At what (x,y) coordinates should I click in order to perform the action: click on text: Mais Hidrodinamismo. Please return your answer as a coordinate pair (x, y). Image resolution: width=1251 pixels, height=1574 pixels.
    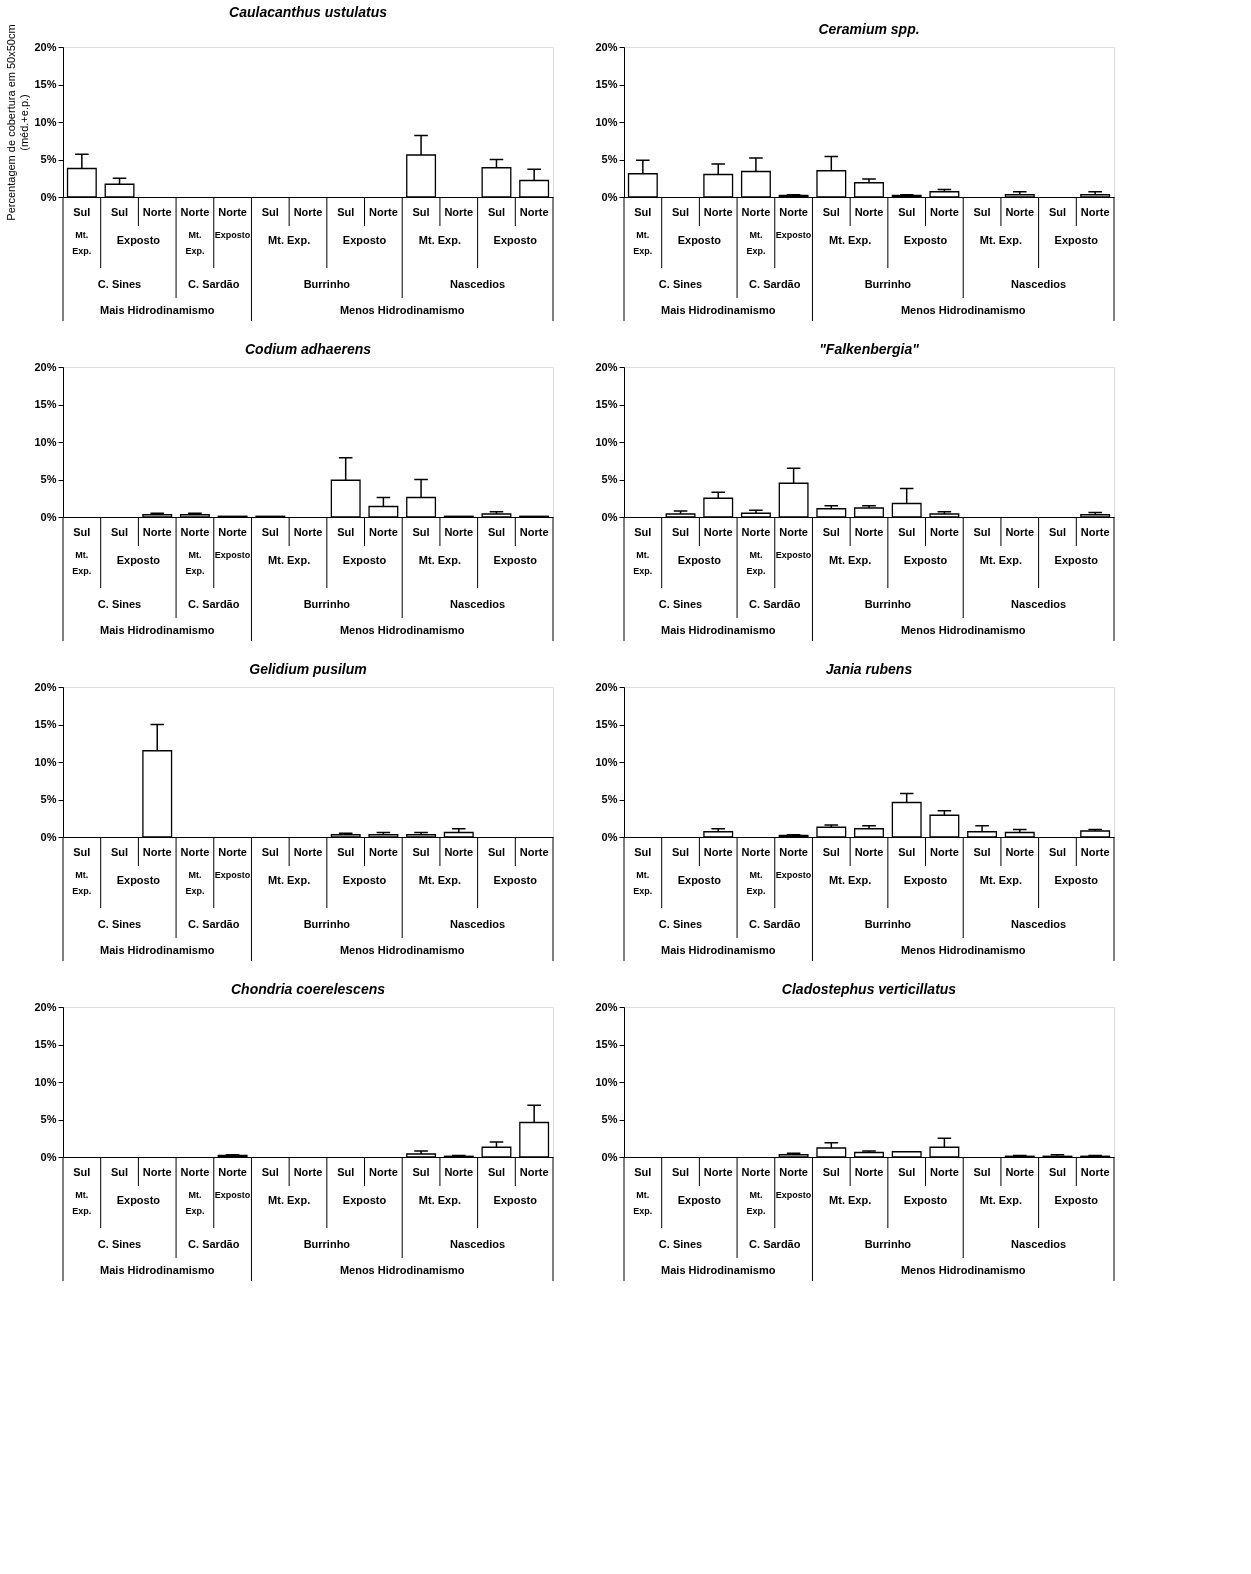
    Looking at the image, I should click on (718, 630).